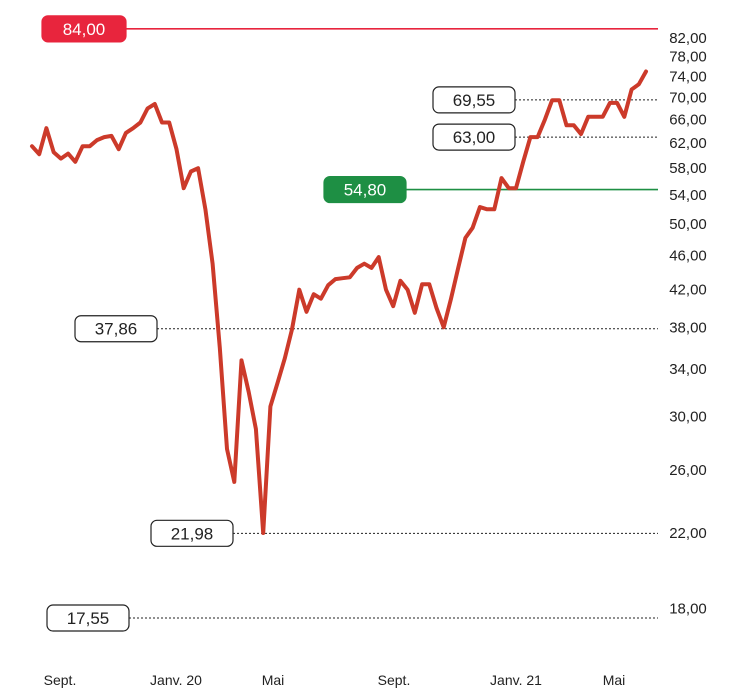  I want to click on y-tick-label: 22,00, so click(688, 533).